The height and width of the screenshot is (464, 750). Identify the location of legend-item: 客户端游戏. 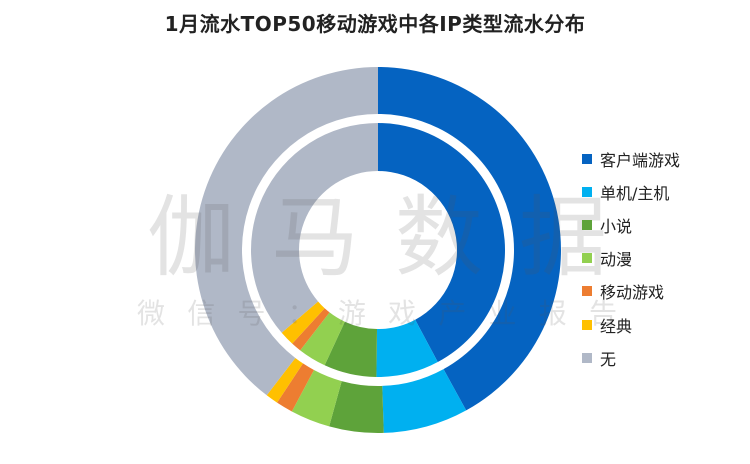
(631, 158).